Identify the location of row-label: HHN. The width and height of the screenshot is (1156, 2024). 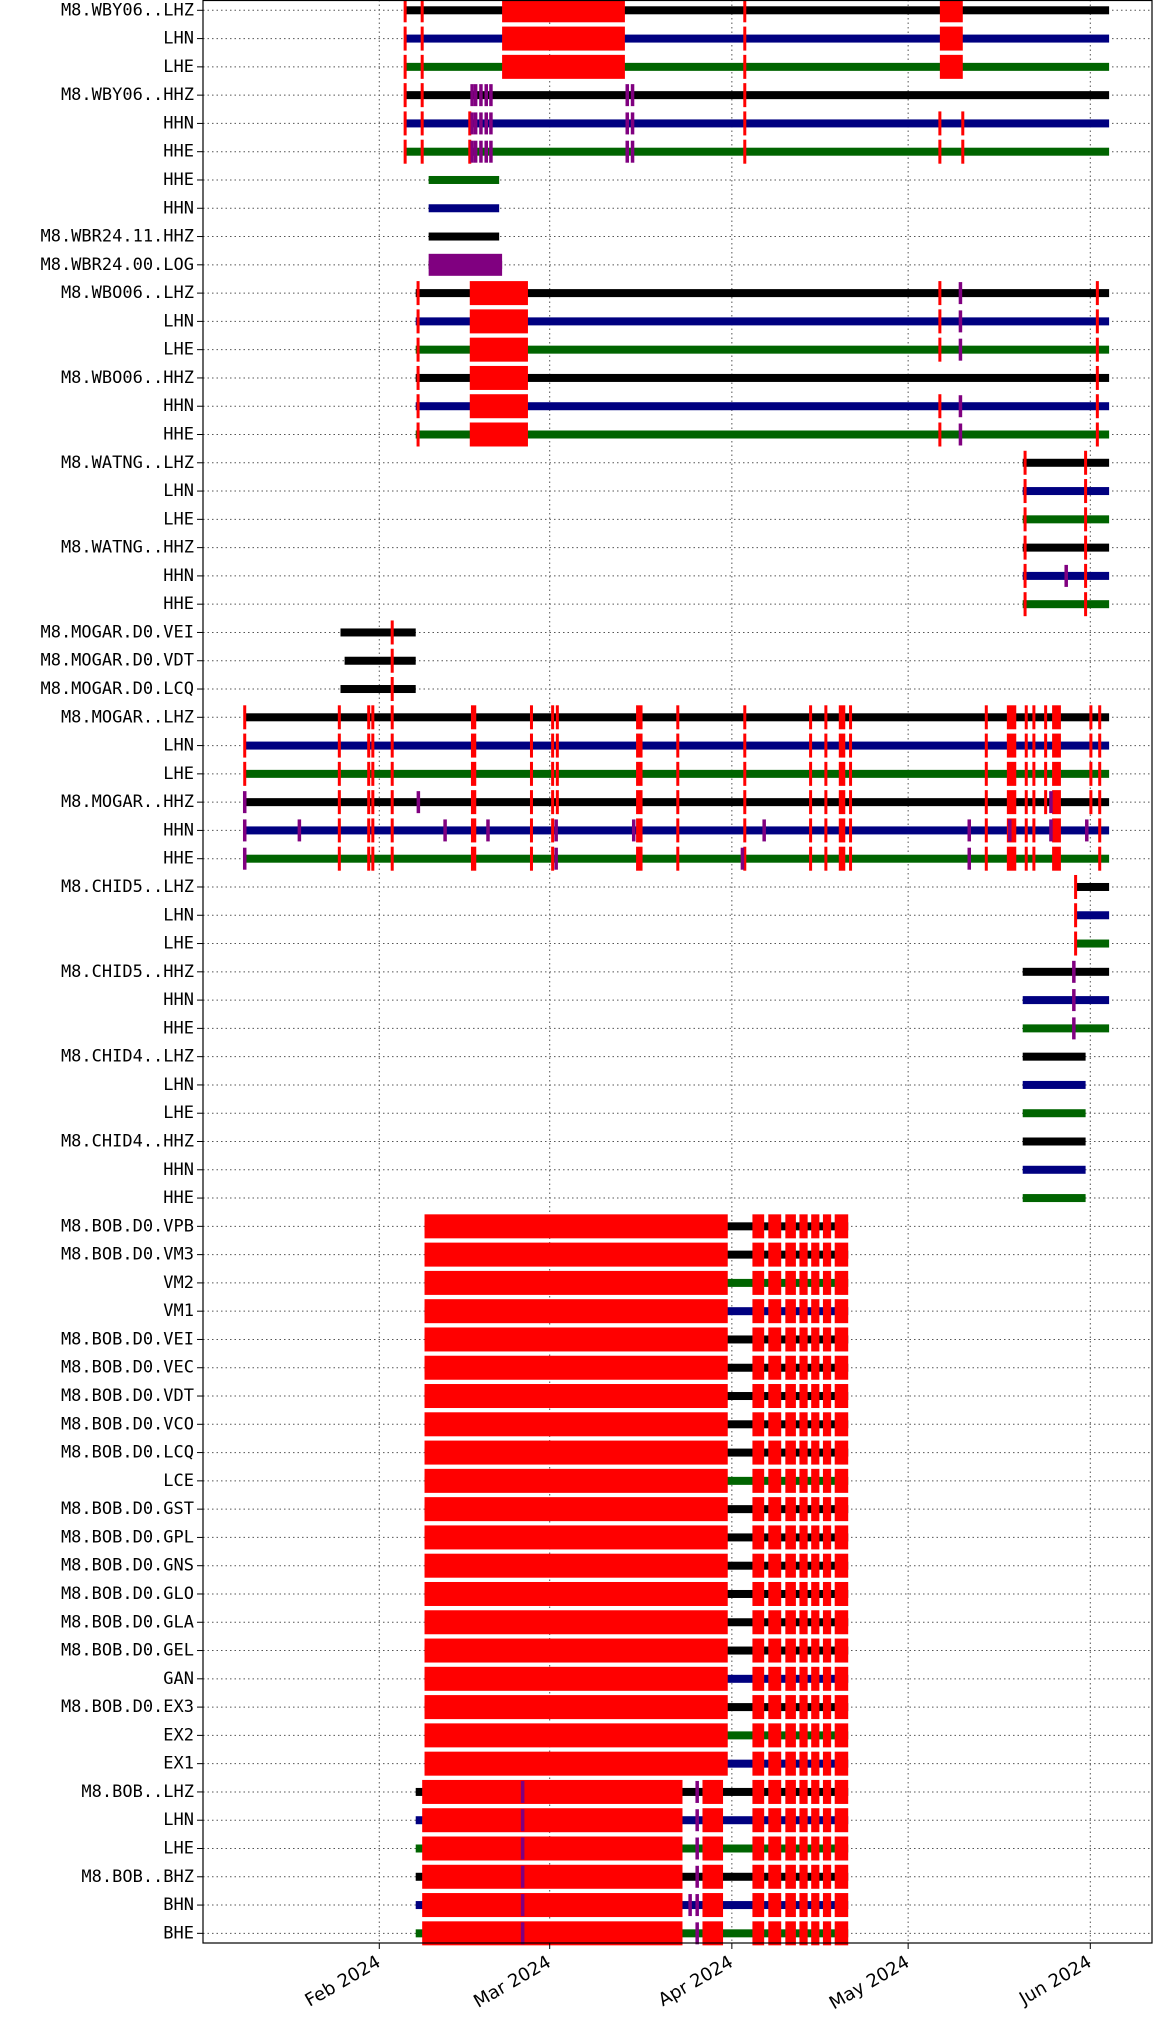
(178, 1000).